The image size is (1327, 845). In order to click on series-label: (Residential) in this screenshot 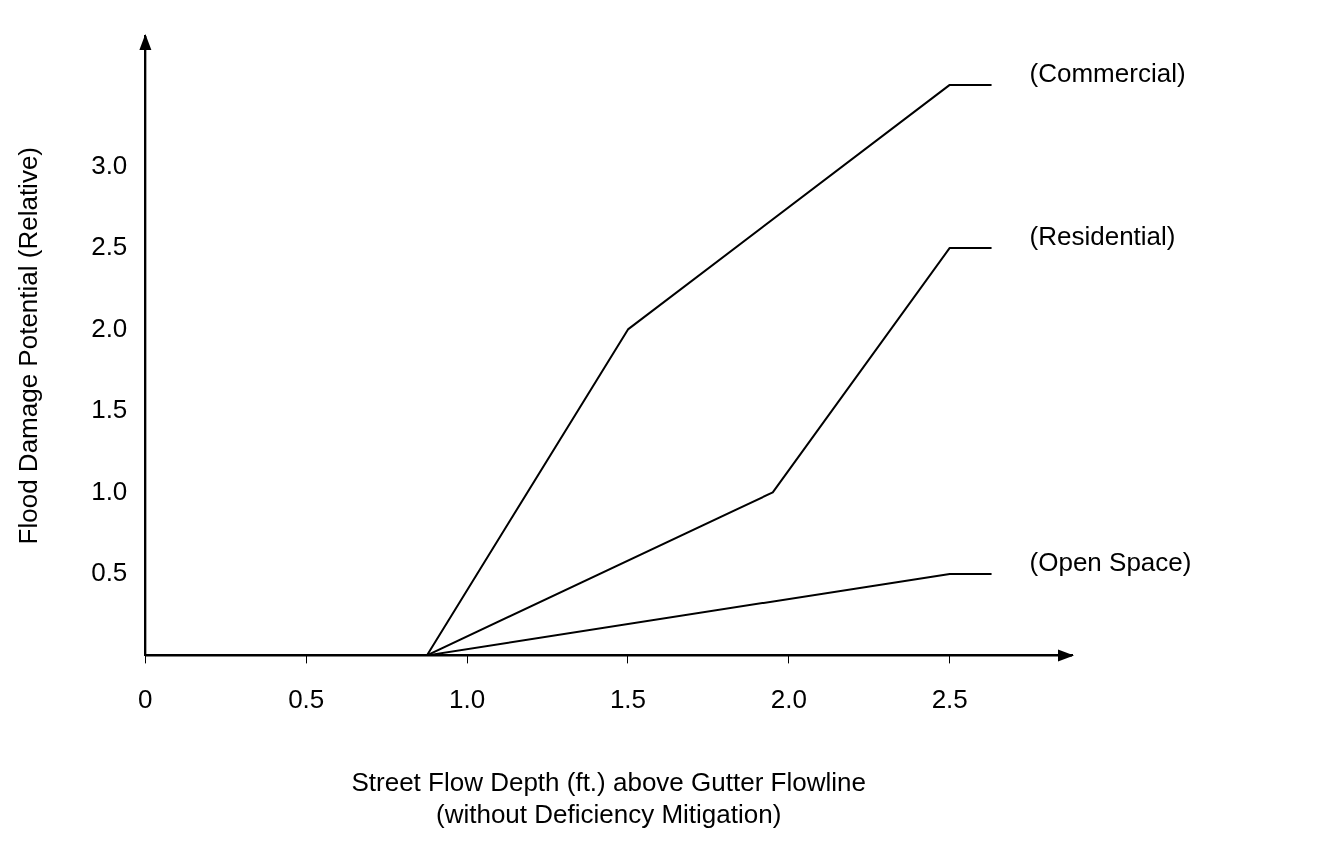, I will do `click(1102, 236)`.